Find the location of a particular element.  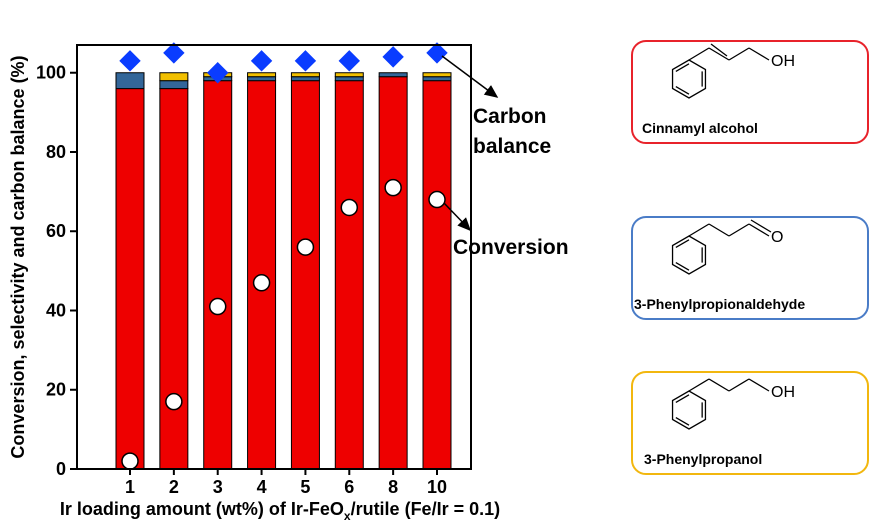

legend-item: OH Cinnamyl alcohol is located at coordinates (750, 92).